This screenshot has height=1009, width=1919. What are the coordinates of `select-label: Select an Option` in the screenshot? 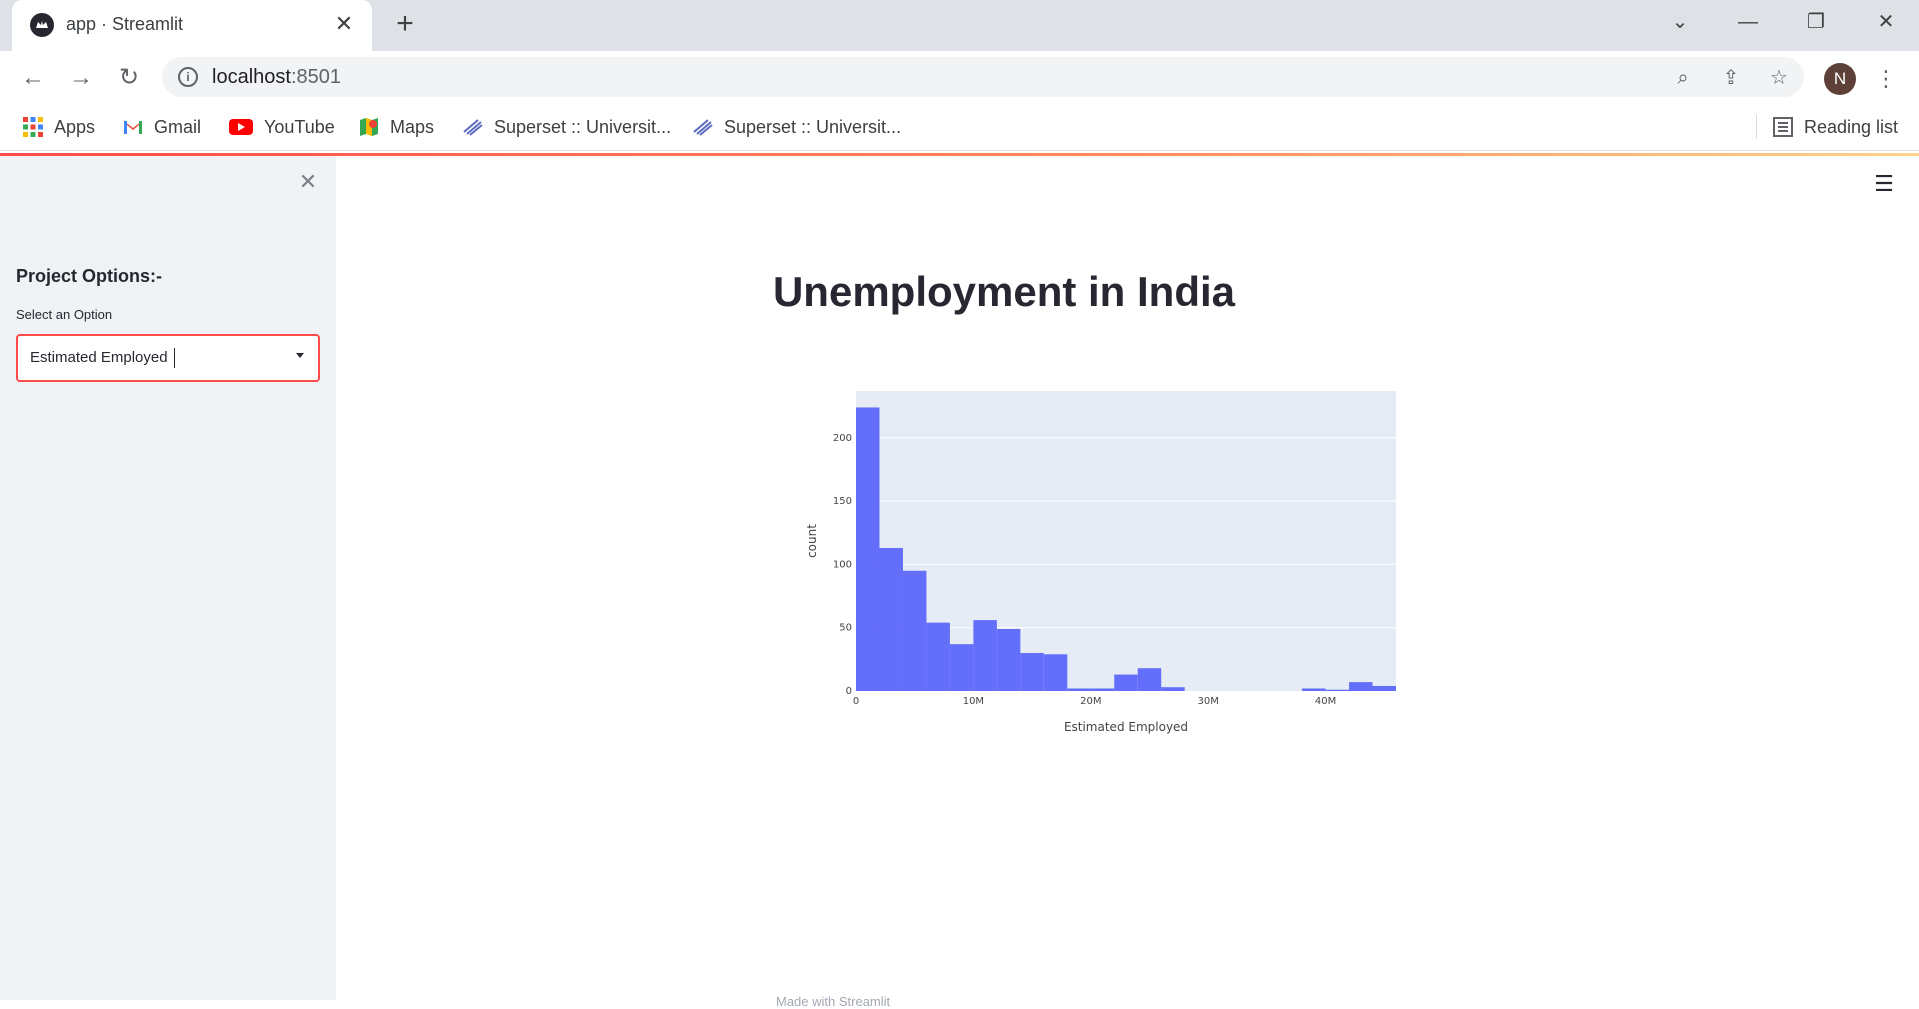 It's located at (64, 314).